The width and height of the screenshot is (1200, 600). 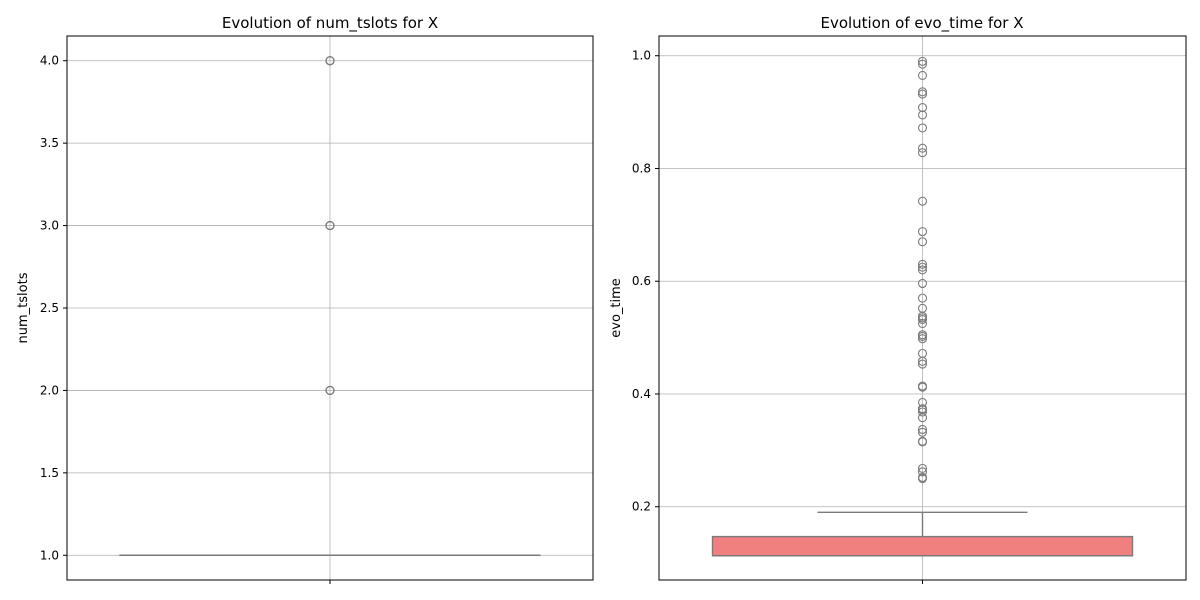 I want to click on left-y-axis-label: num_tslots, so click(x=23, y=307).